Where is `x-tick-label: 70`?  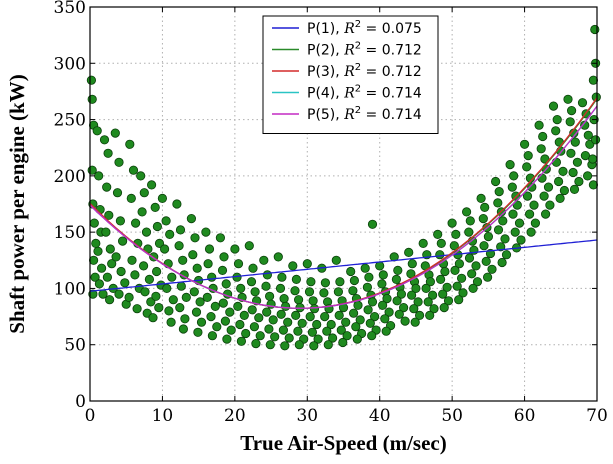 x-tick-label: 70 is located at coordinates (597, 416).